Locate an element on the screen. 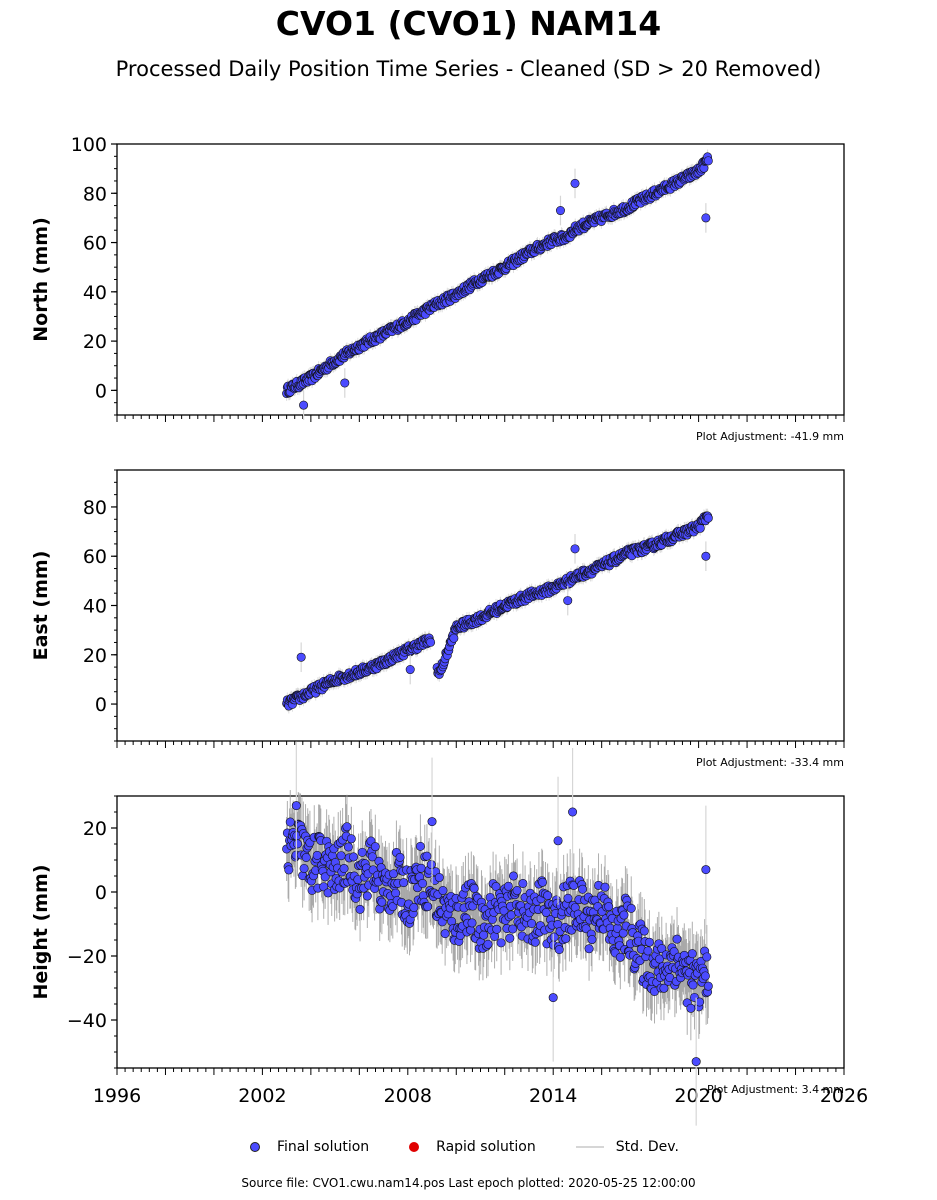 This screenshot has width=937, height=1200. x-tick-label: 2026 is located at coordinates (844, 1096).